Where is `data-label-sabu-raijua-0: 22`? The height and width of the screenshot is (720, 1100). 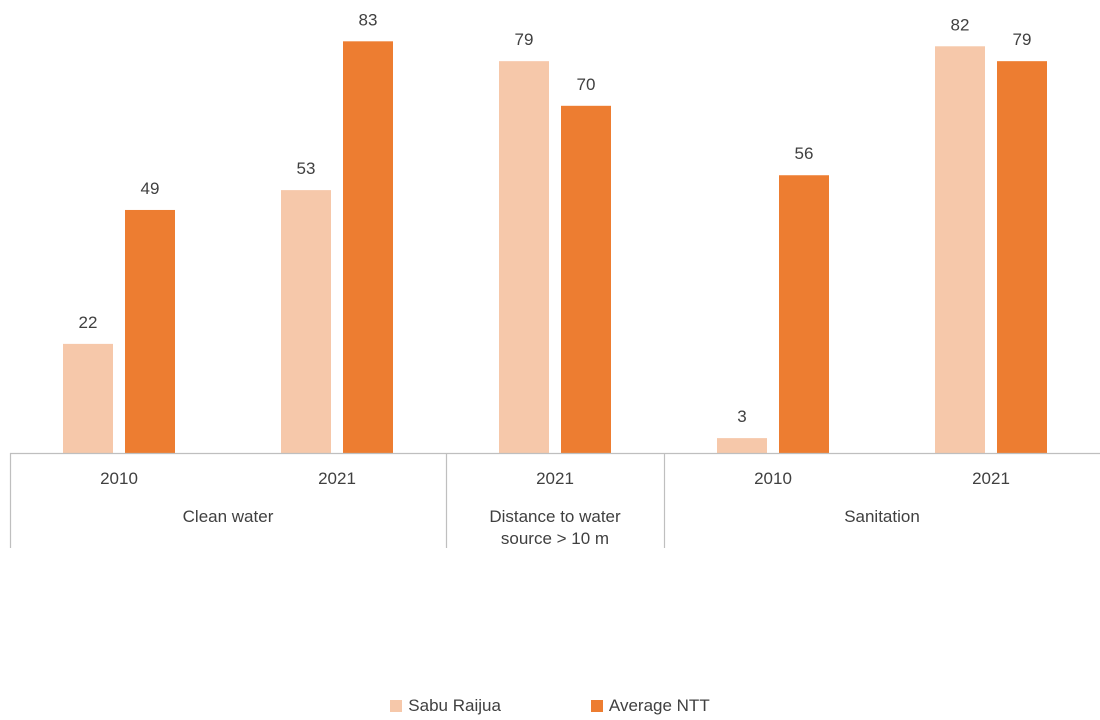
data-label-sabu-raijua-0: 22 is located at coordinates (88, 322).